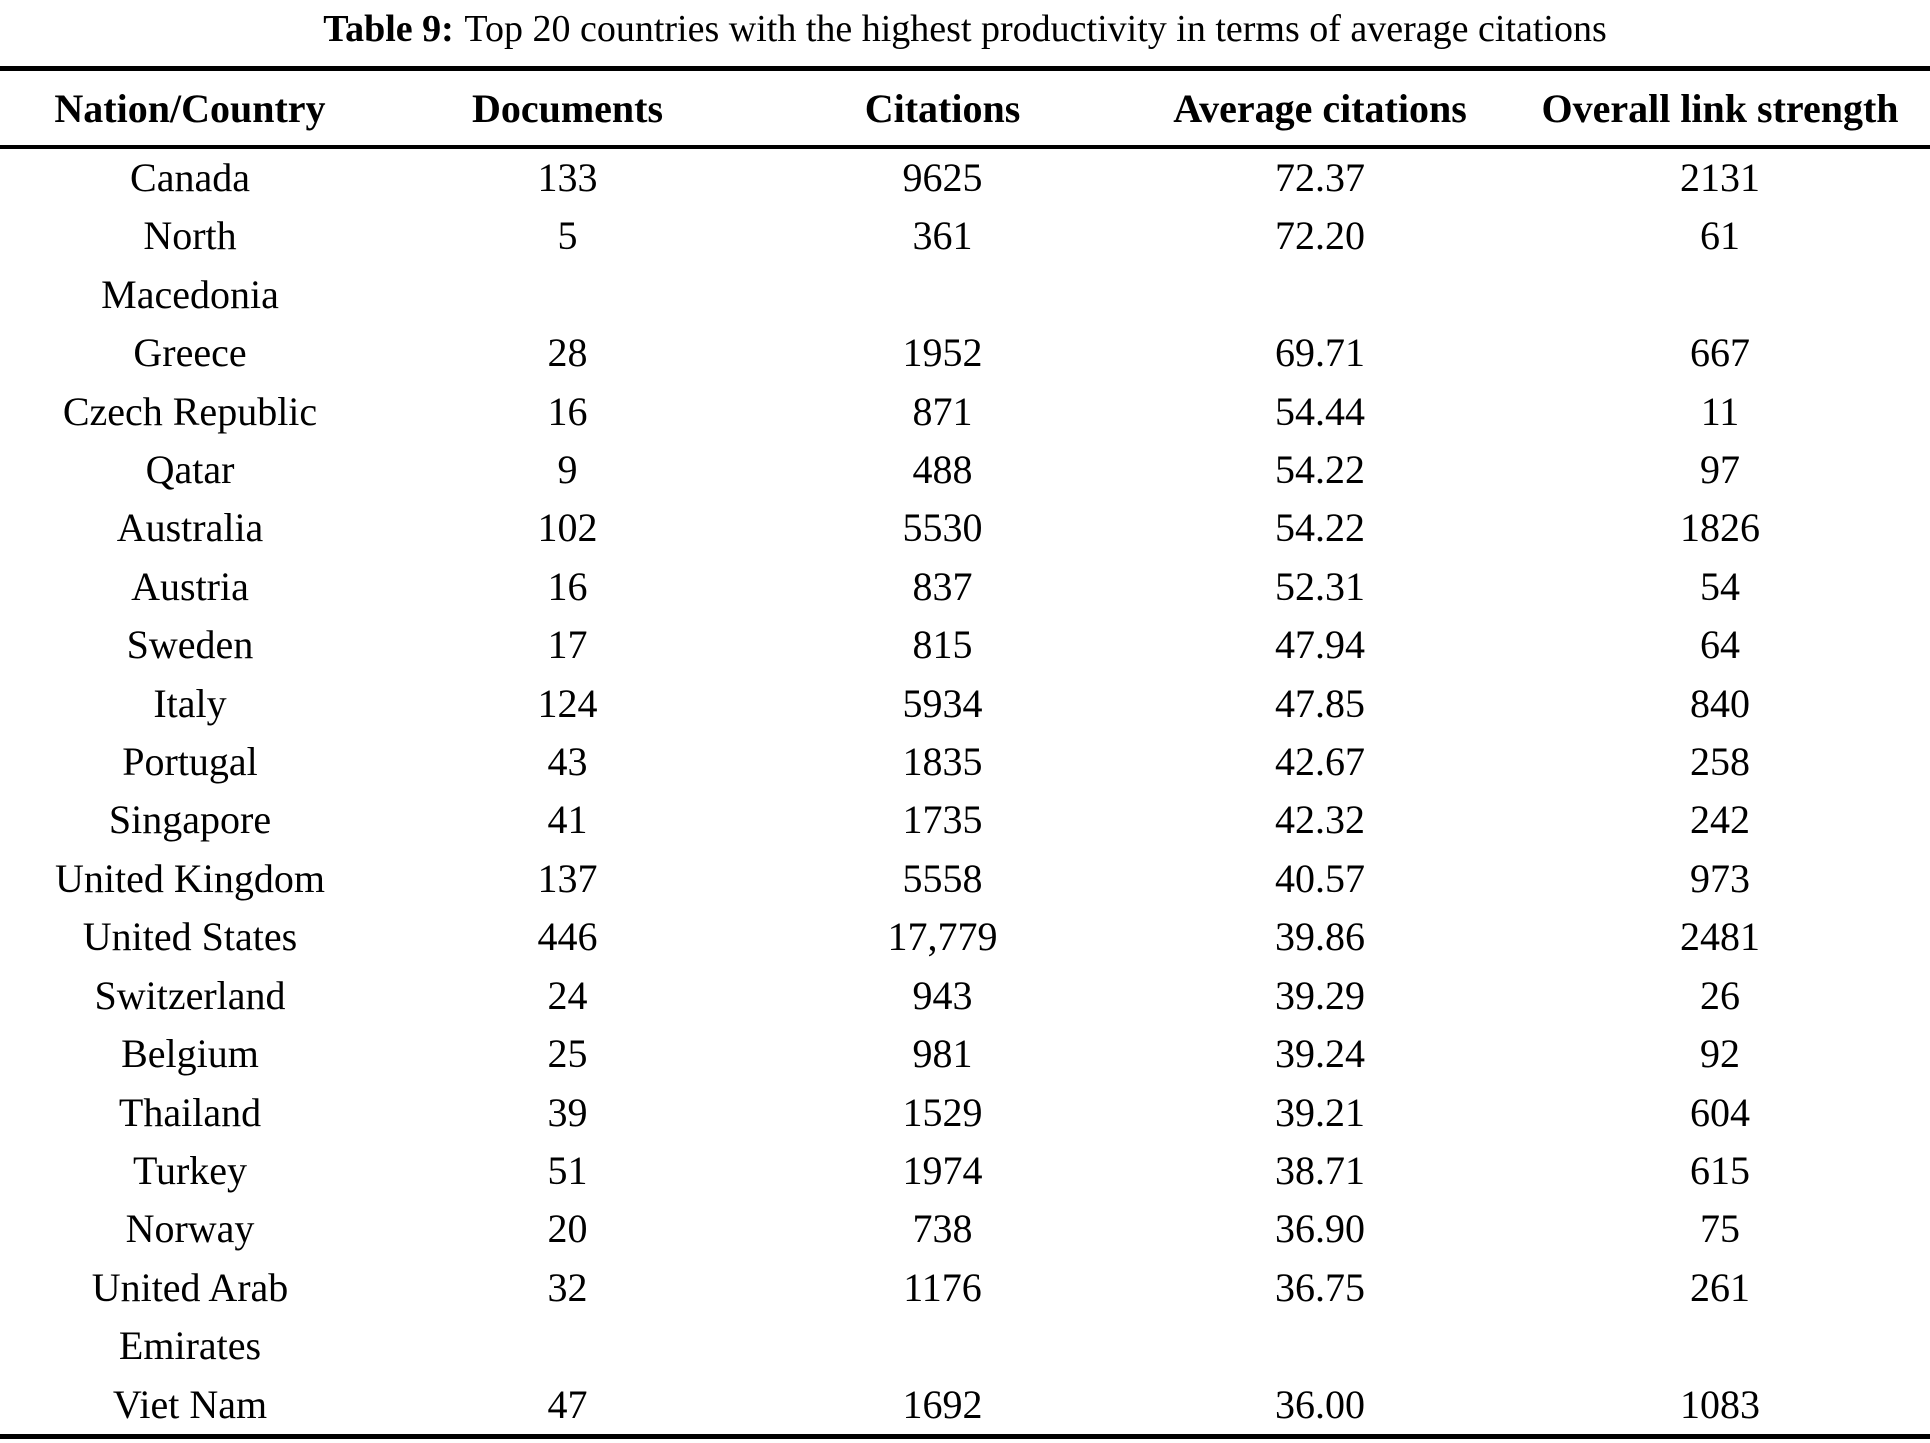 This screenshot has height=1443, width=1930. Describe the element at coordinates (942, 1054) in the screenshot. I see `cell-citations: 981` at that location.